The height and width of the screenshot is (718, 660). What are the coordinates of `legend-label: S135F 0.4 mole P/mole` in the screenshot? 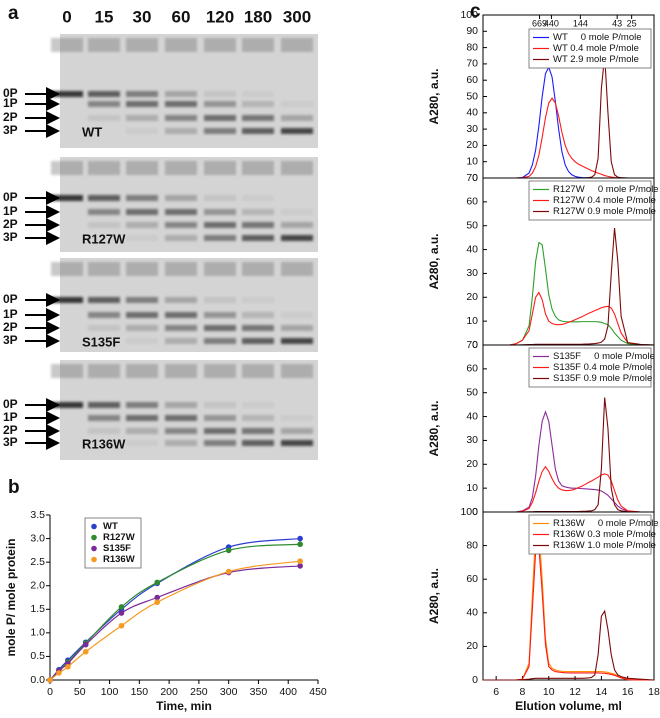 It's located at (602, 367).